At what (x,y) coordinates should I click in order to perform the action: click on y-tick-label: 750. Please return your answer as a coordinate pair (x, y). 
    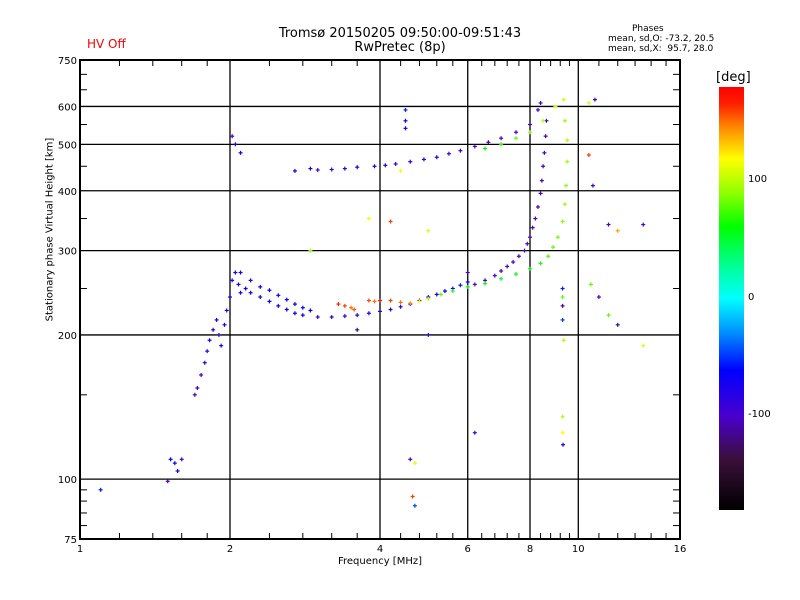
    Looking at the image, I should click on (67, 61).